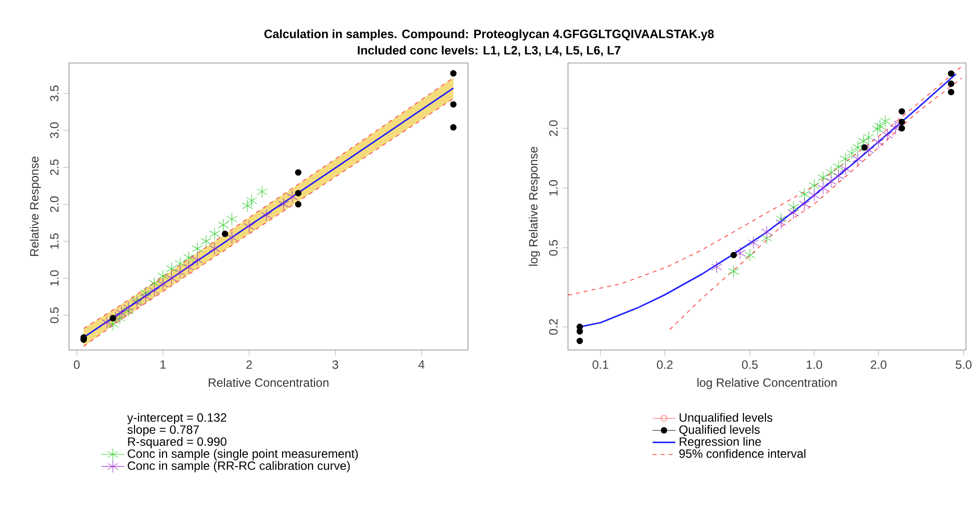  What do you see at coordinates (249, 364) in the screenshot?
I see `x-tick-label: 2` at bounding box center [249, 364].